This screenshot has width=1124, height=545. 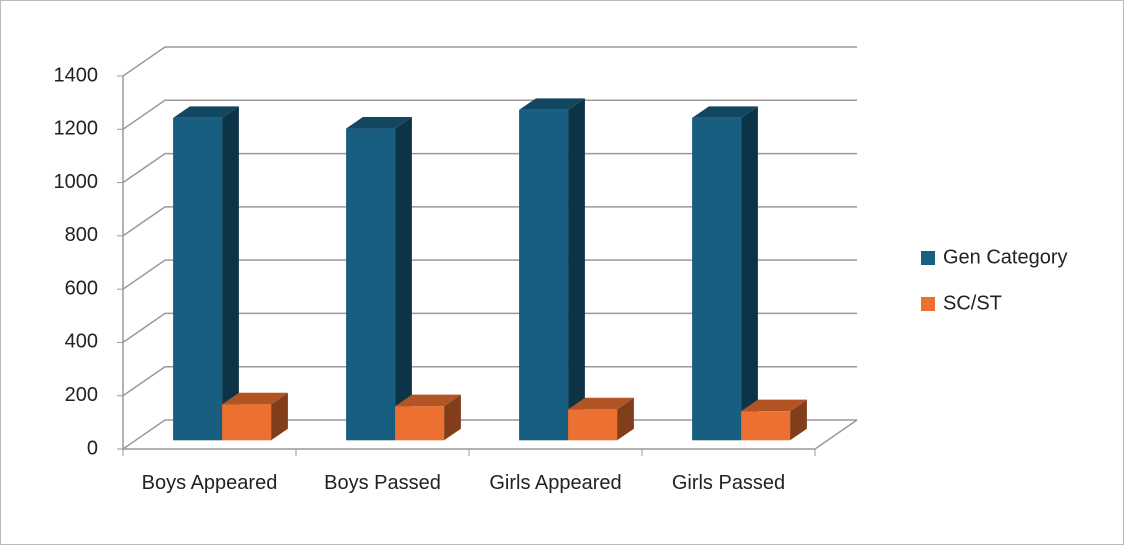 I want to click on y-tick-label: 600, so click(x=81, y=288).